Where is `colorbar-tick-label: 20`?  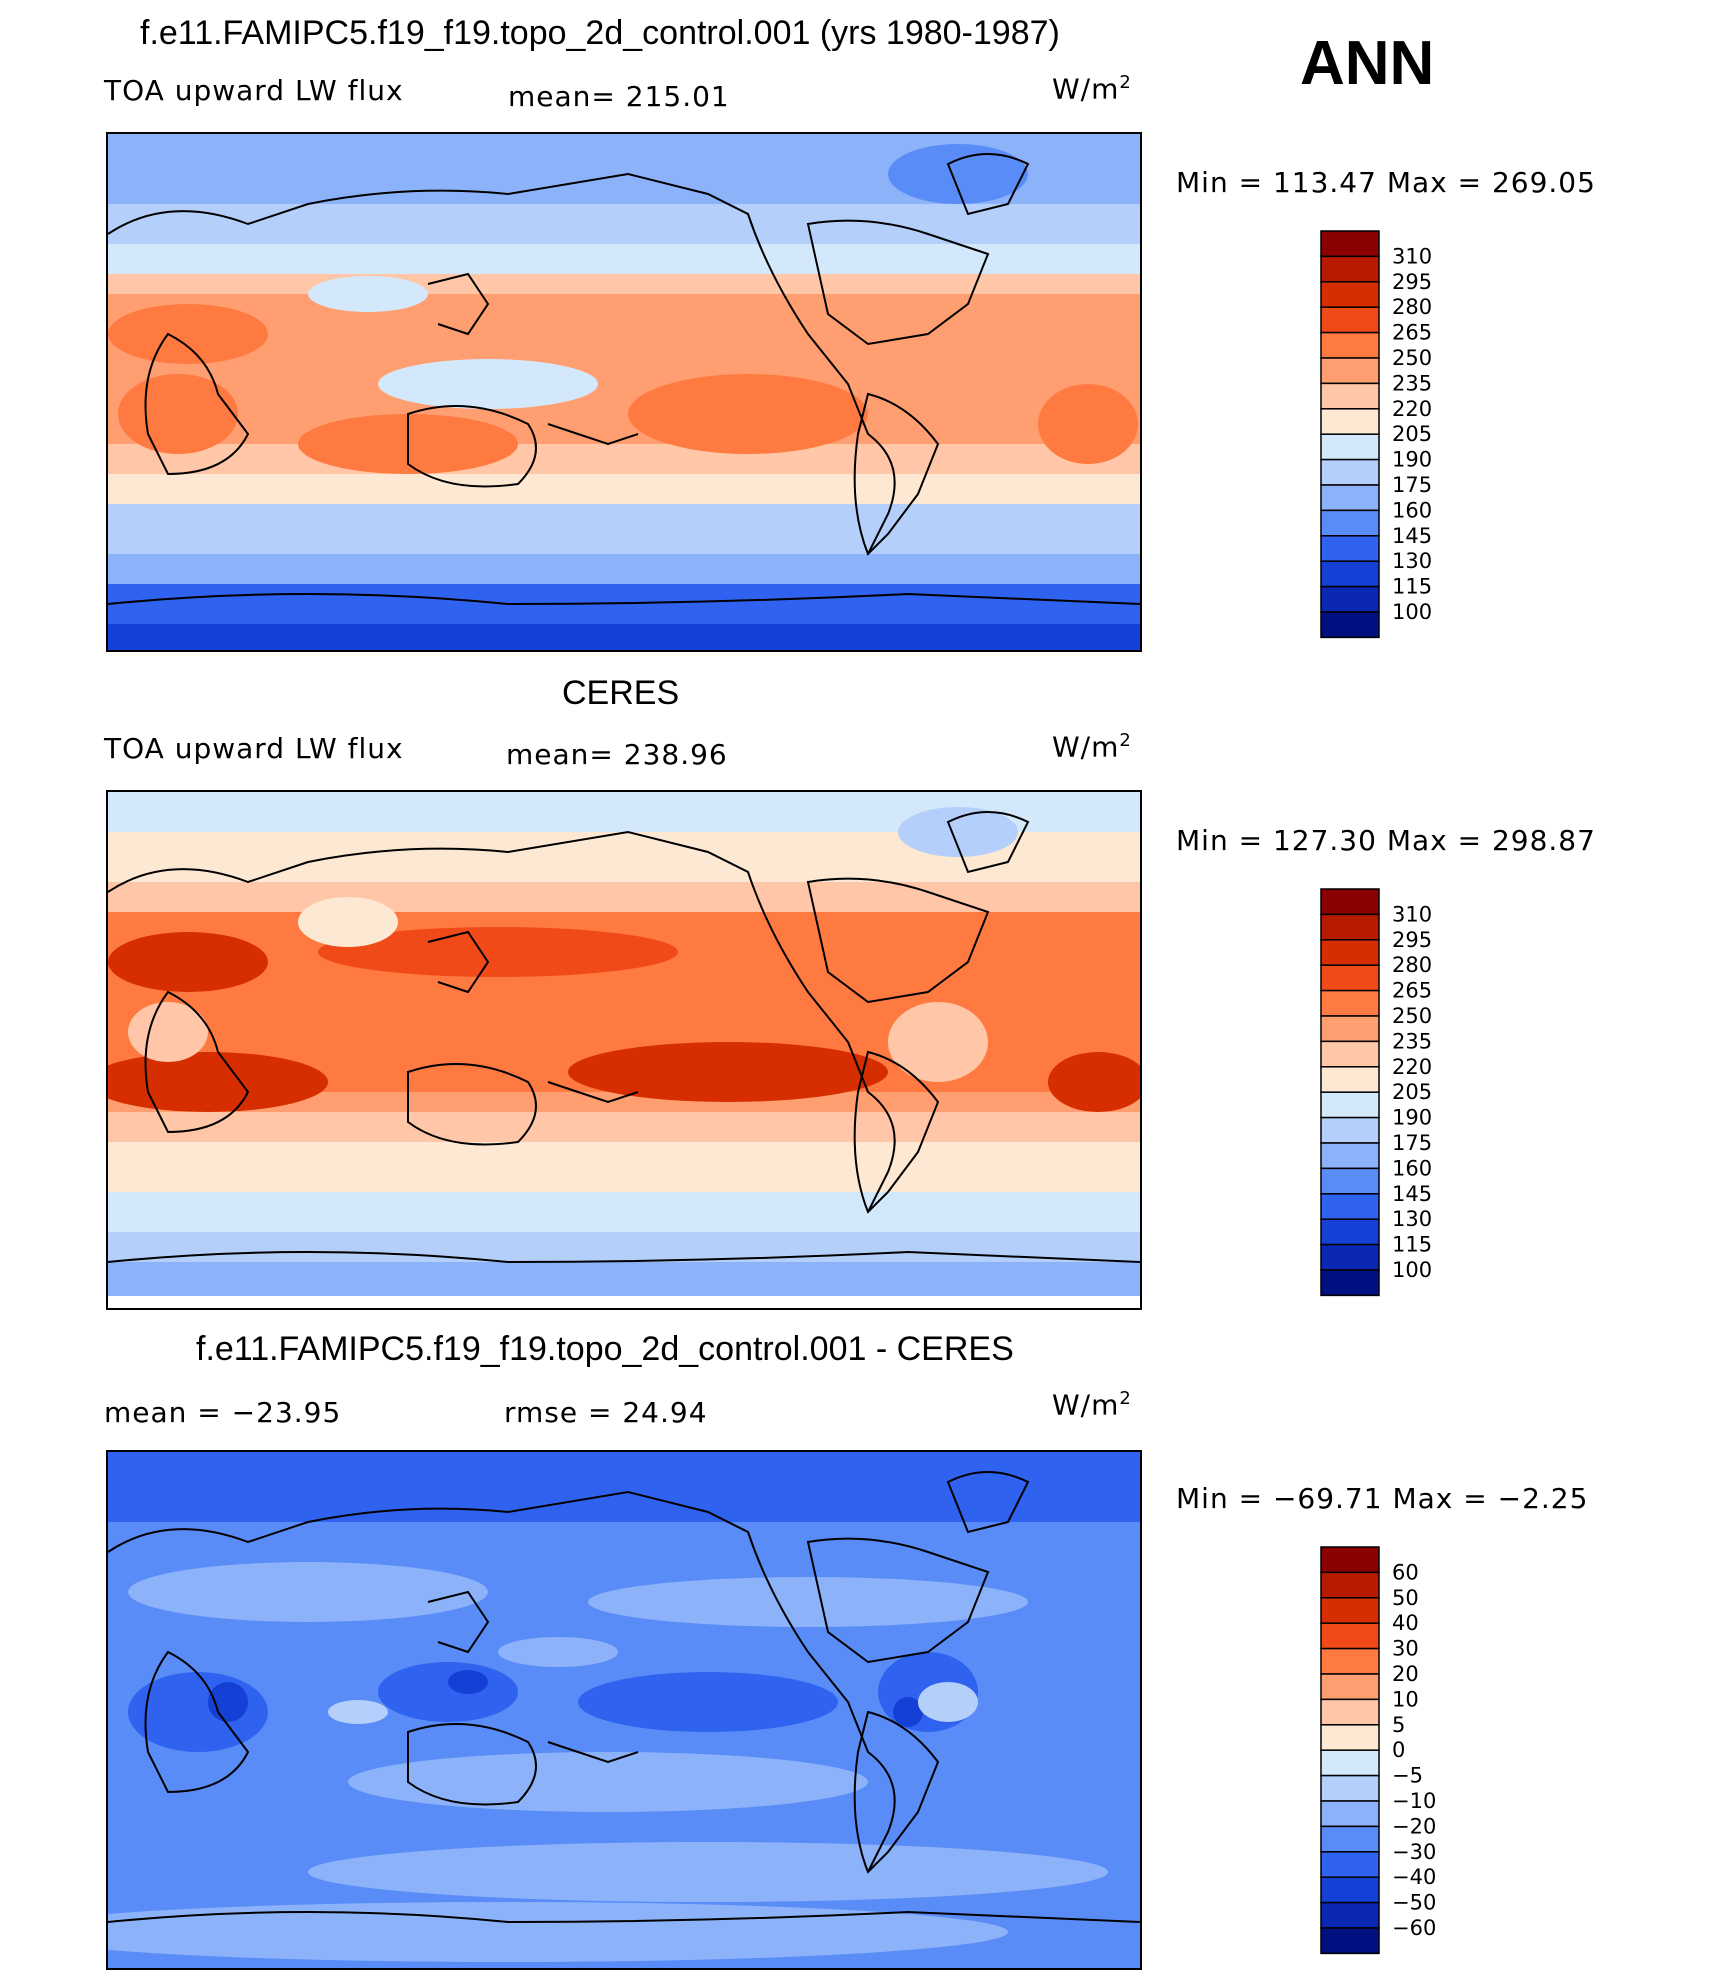 colorbar-tick-label: 20 is located at coordinates (1405, 1674).